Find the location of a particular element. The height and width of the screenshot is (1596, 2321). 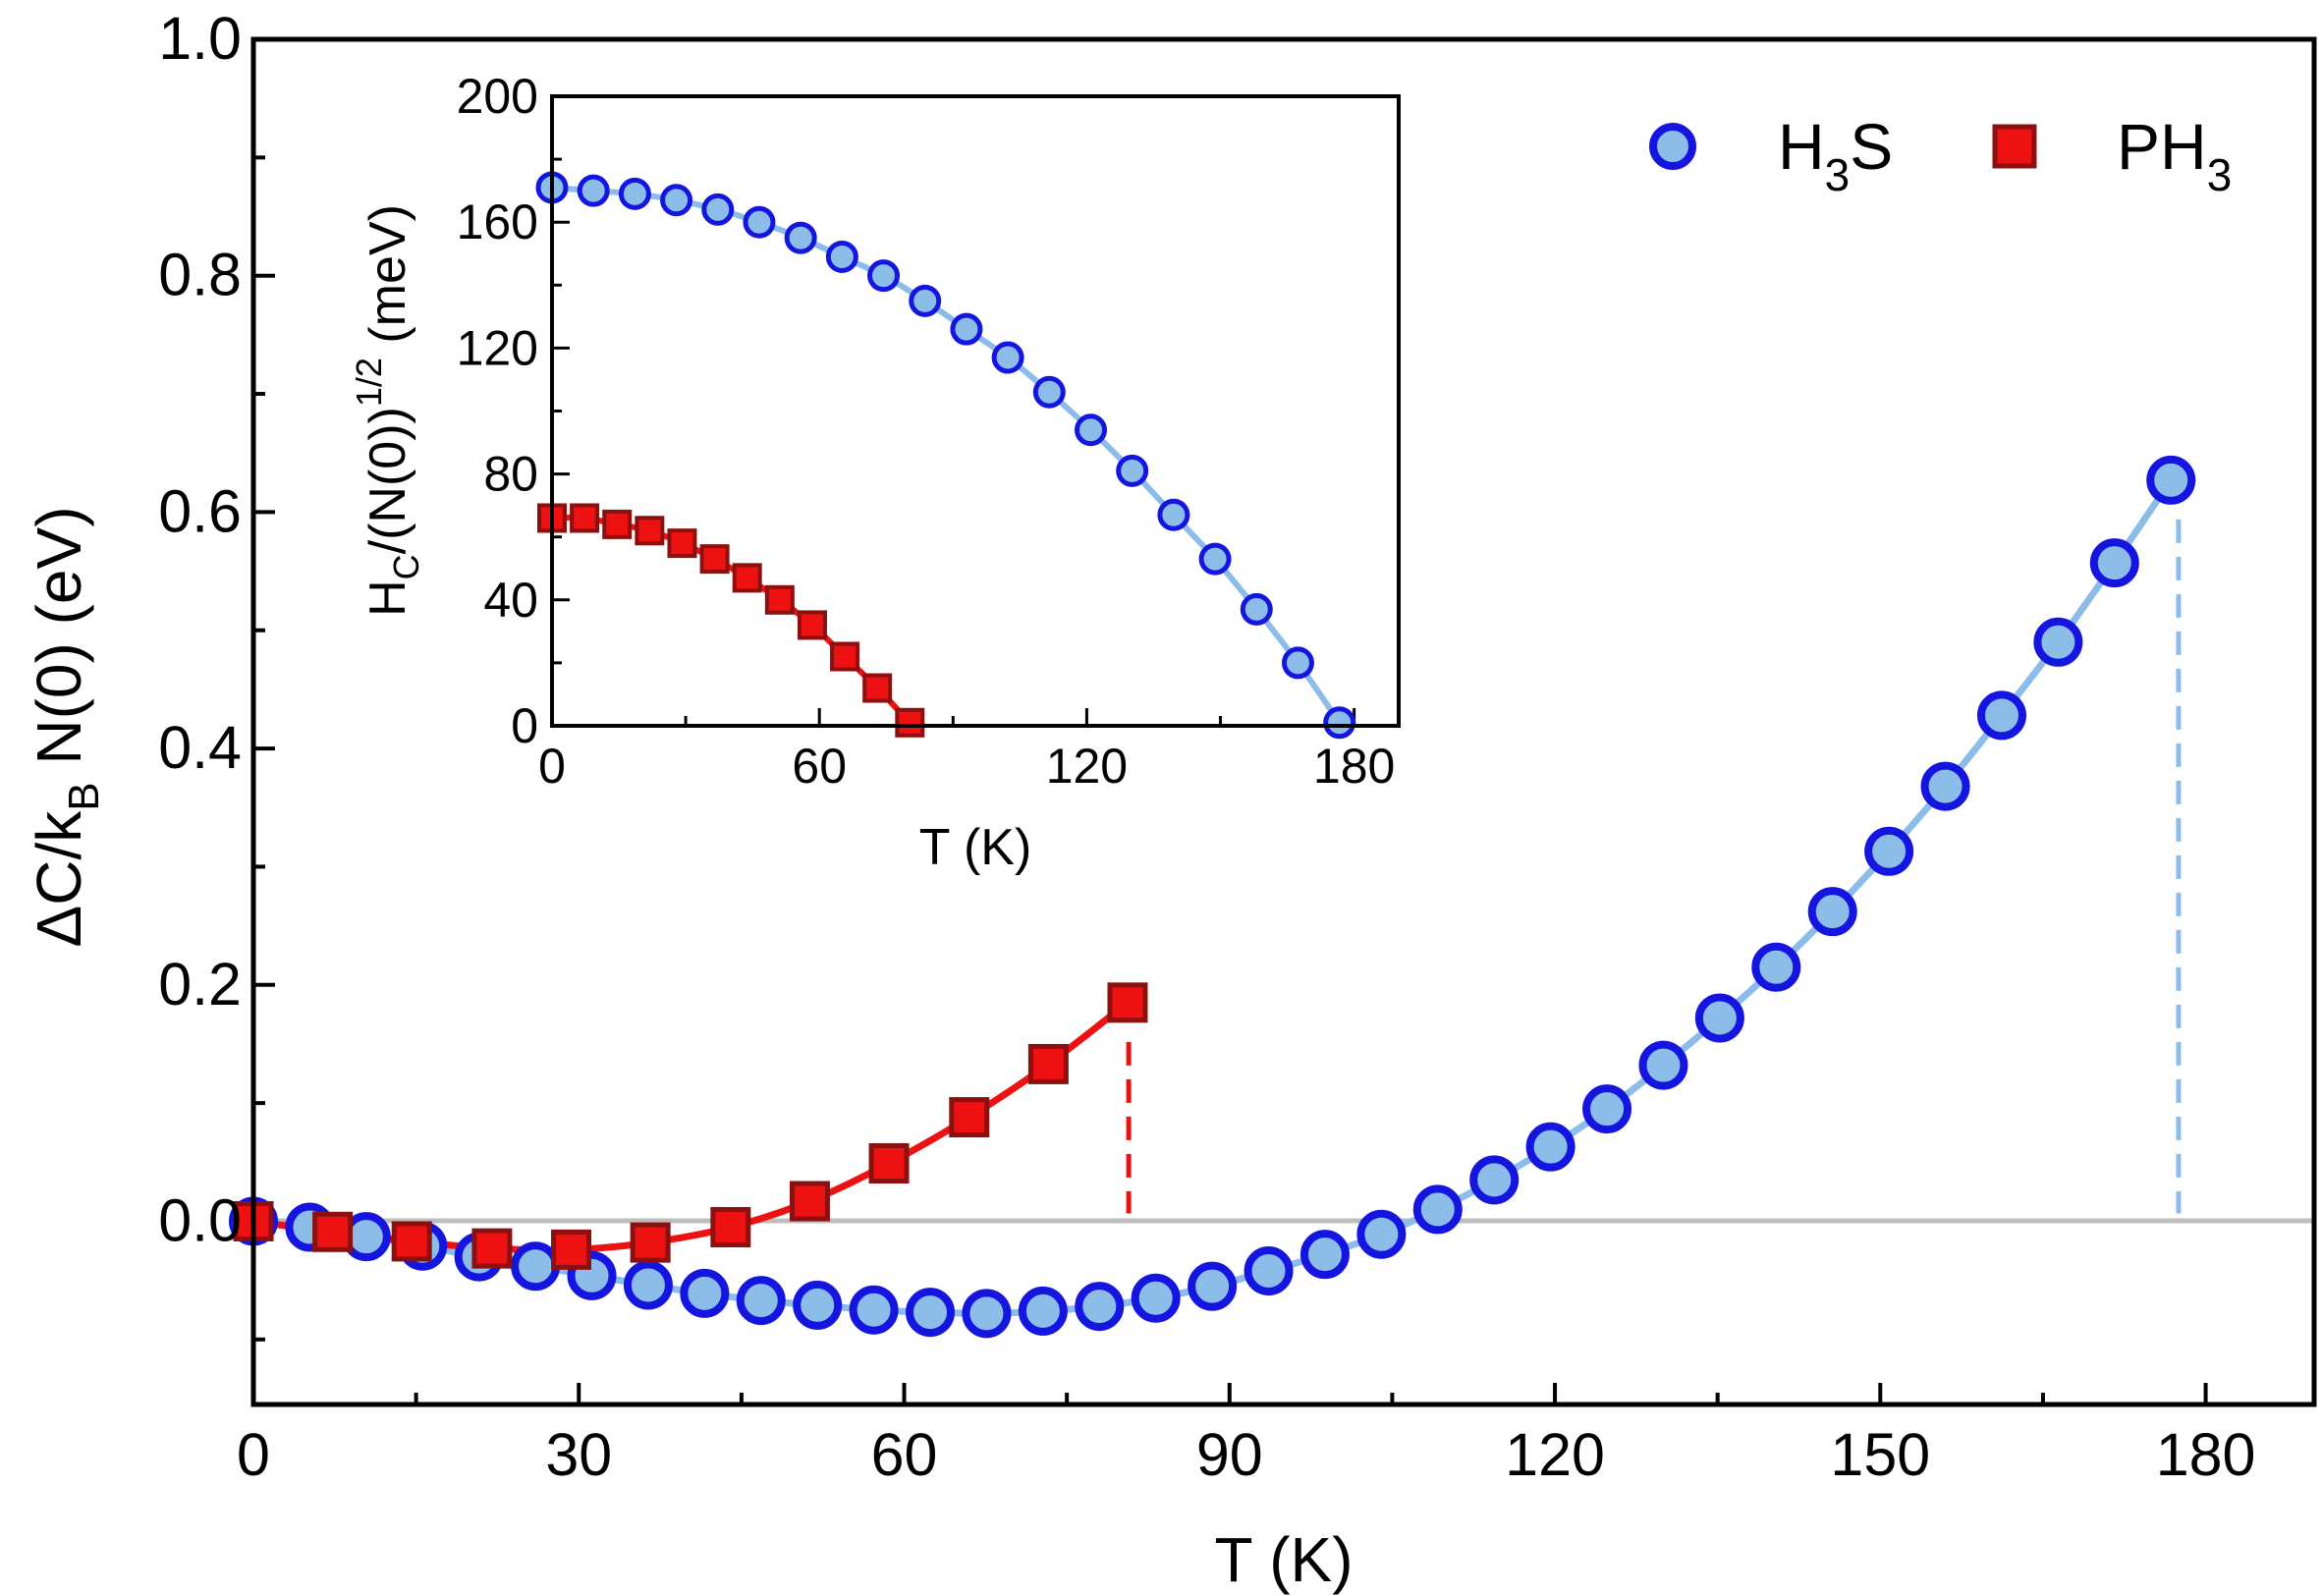

inset-x-tick-label: 180 is located at coordinates (1354, 766).